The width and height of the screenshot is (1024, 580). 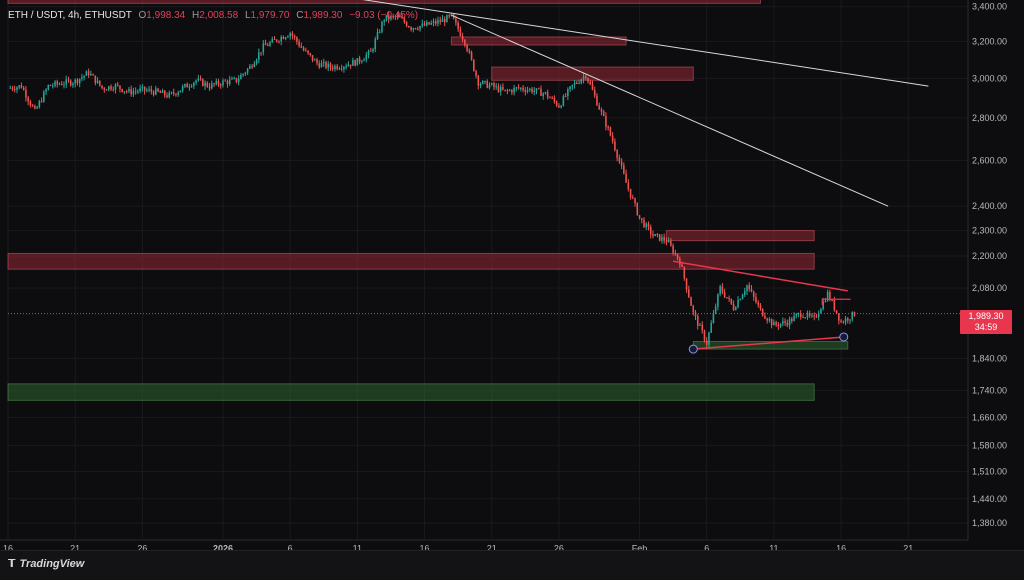 What do you see at coordinates (996, 270) in the screenshot?
I see `price-axis-bg` at bounding box center [996, 270].